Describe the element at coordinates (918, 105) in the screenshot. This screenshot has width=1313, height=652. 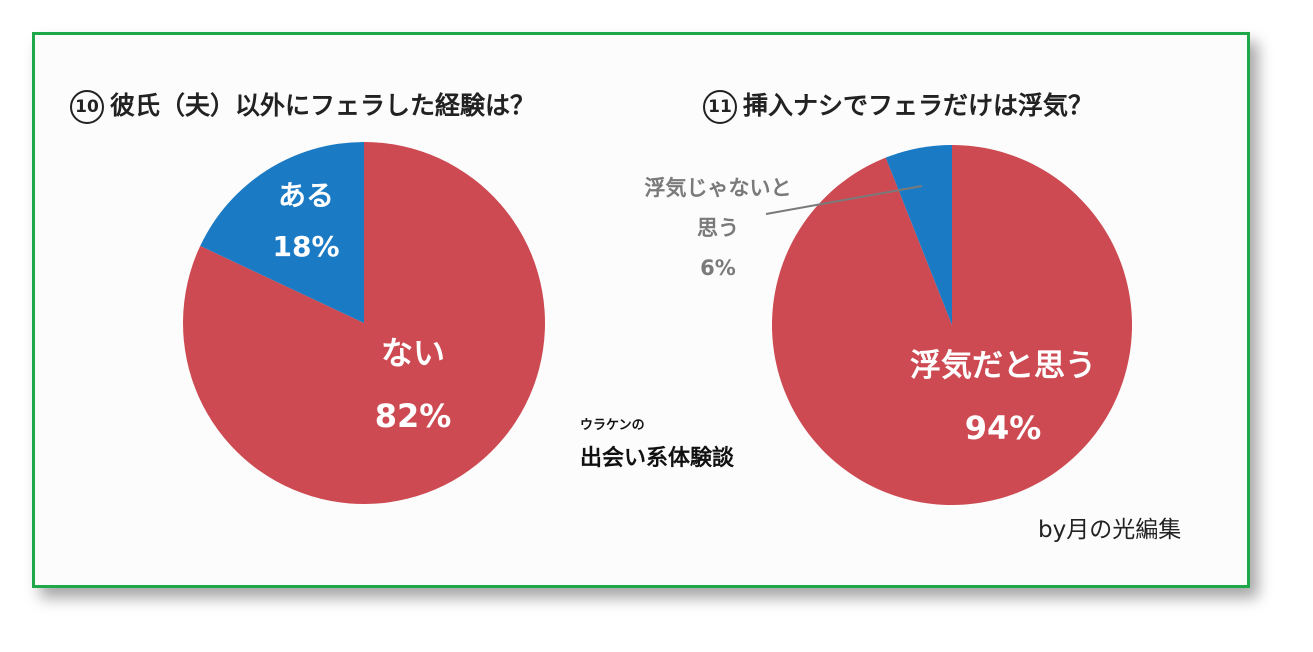
I see `chart-2-title-text: 挿入ナシでフェラだけは浮気？` at that location.